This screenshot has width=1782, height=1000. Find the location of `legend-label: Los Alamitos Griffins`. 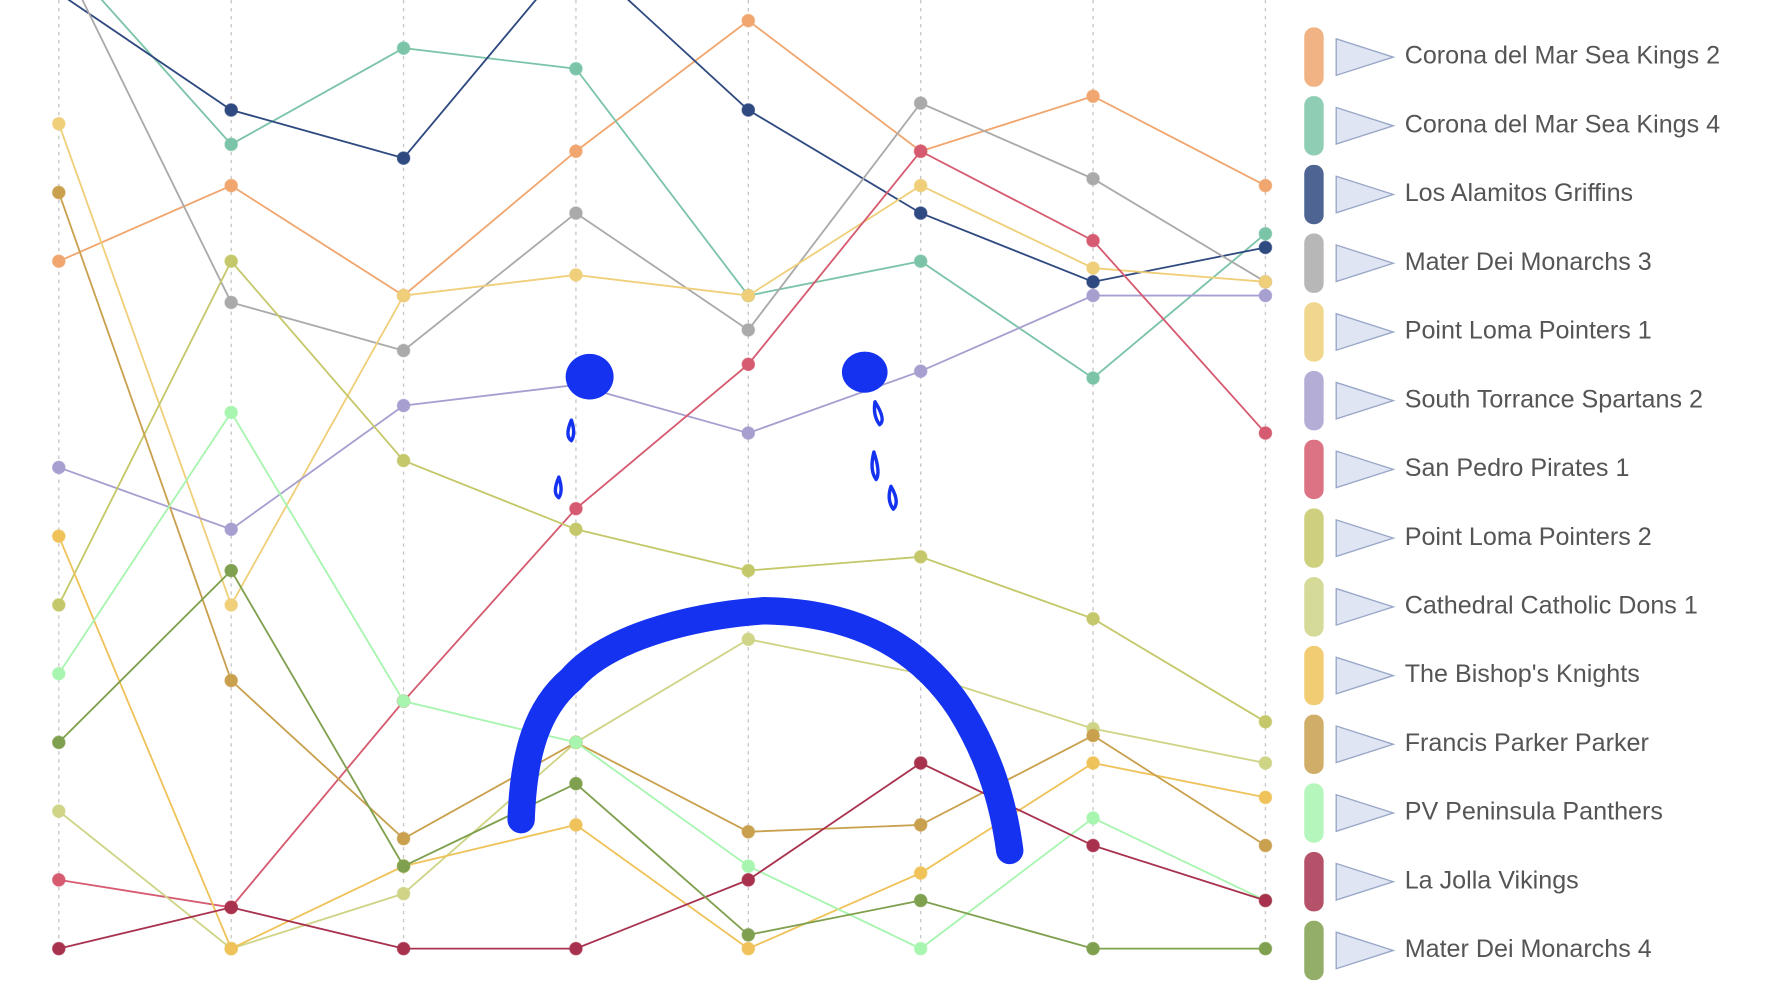

legend-label: Los Alamitos Griffins is located at coordinates (1519, 193).